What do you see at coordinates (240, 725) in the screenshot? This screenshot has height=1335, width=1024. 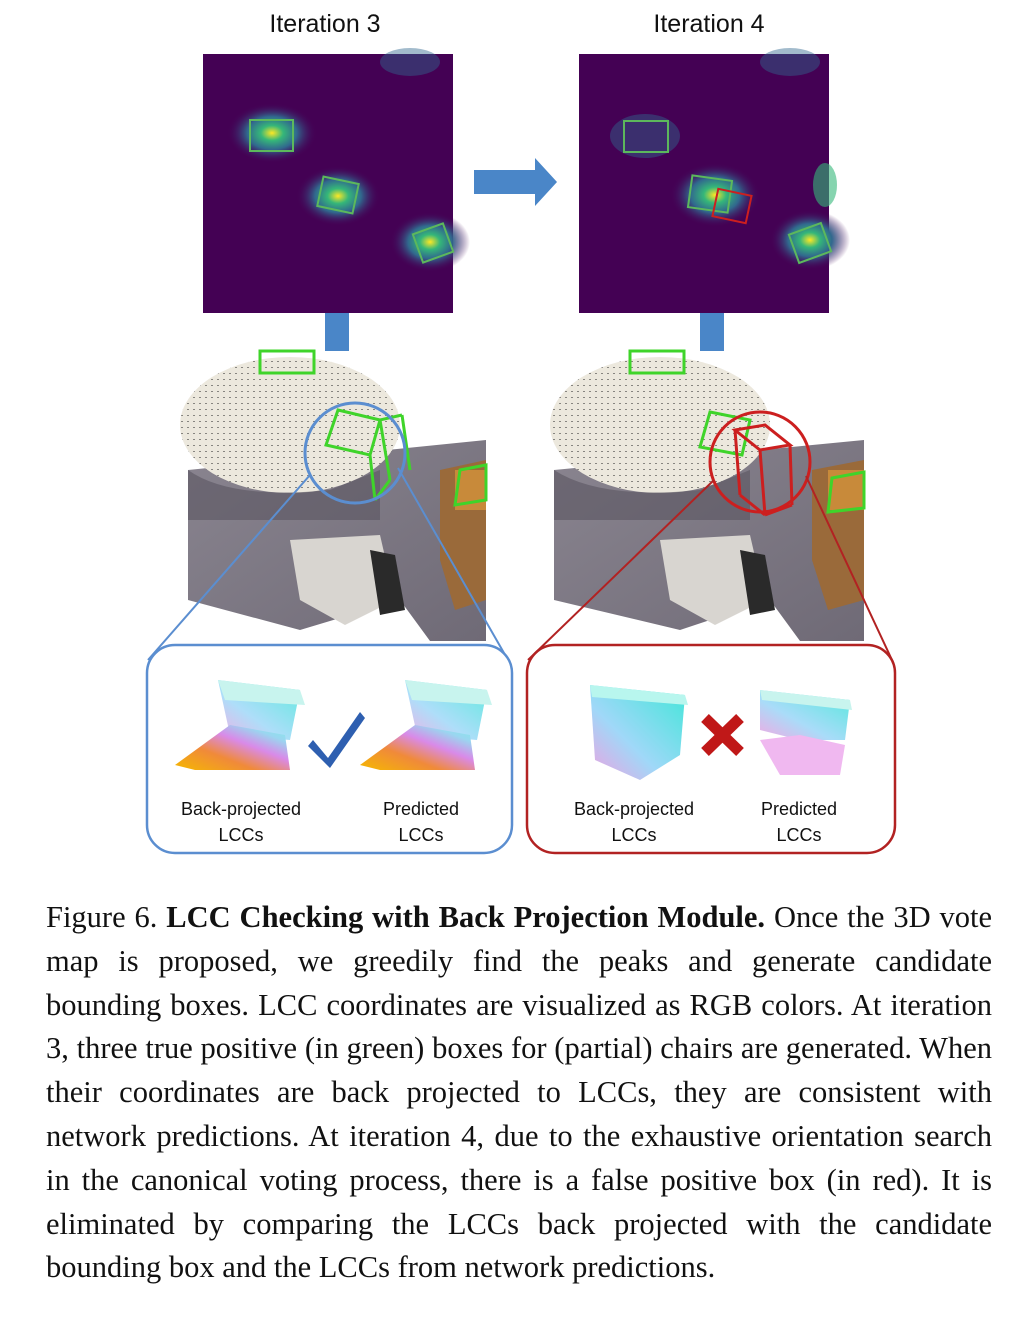 I see `back-projected-lcc-left` at bounding box center [240, 725].